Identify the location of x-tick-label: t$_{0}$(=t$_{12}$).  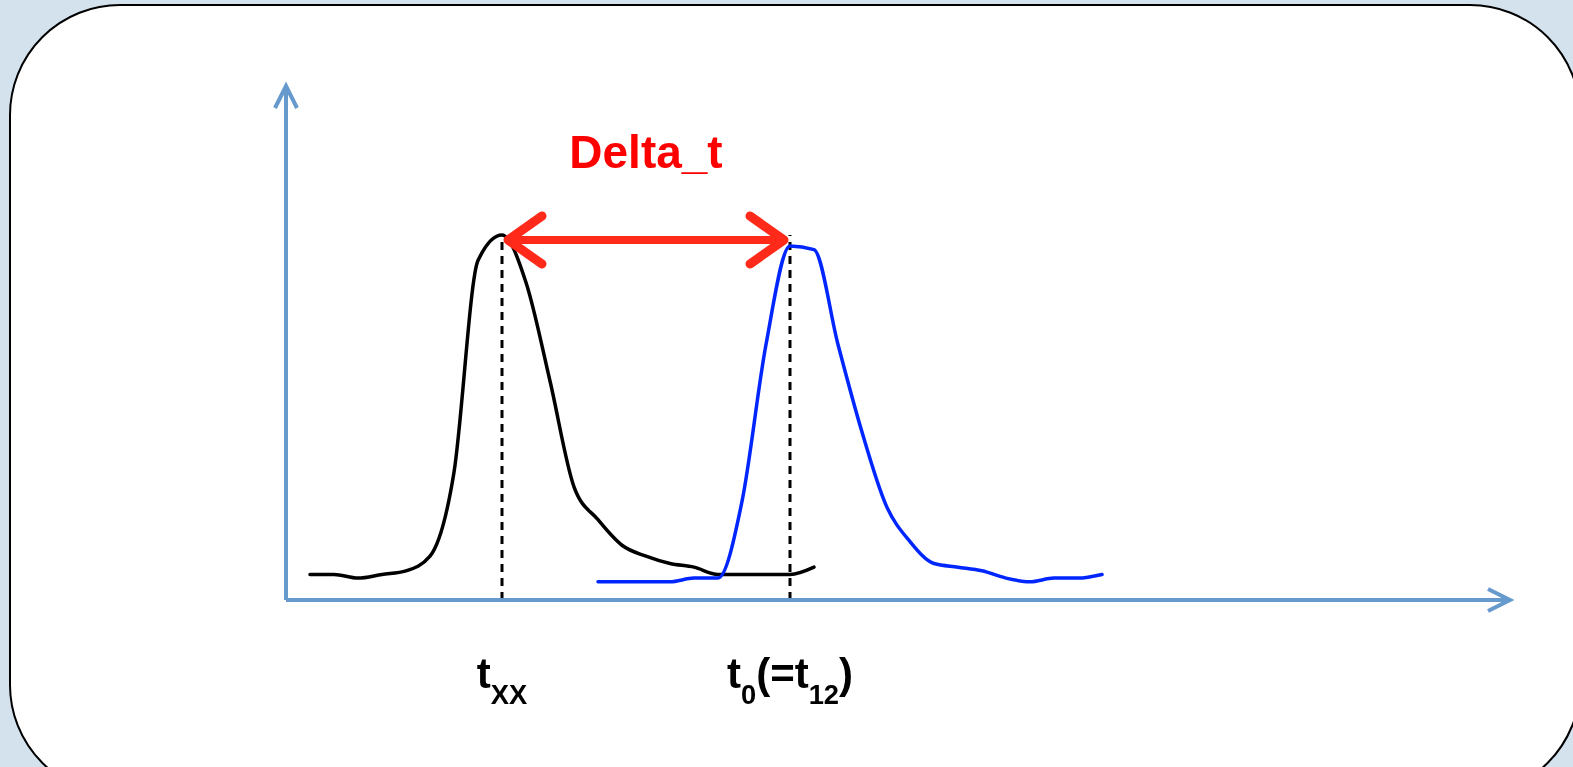
(790, 680).